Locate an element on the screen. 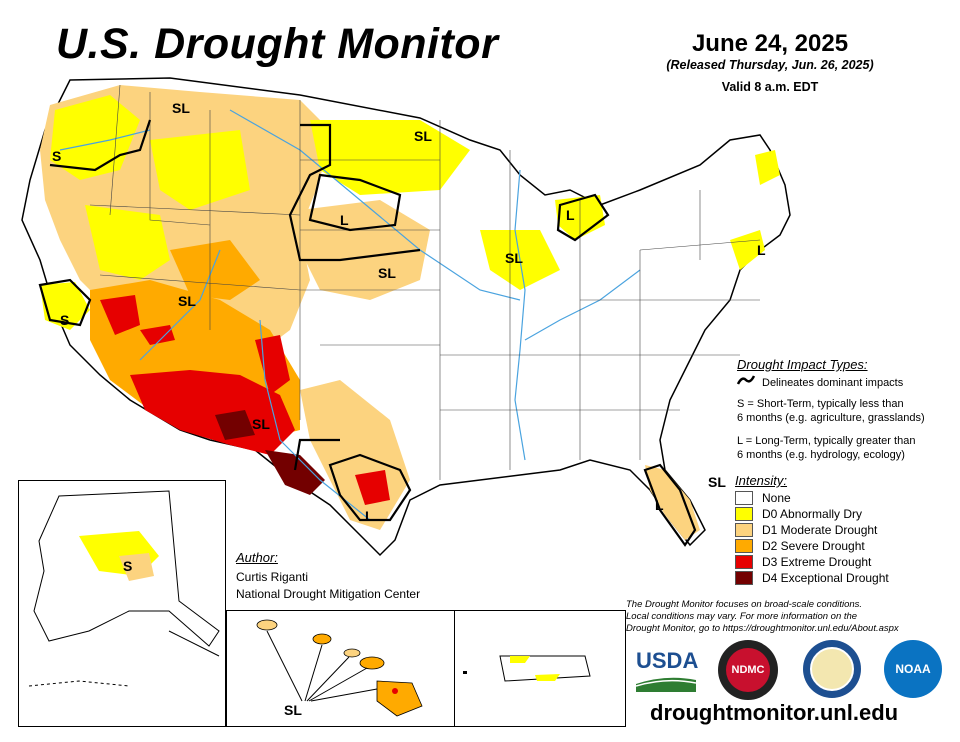  alaska-inset: S is located at coordinates (122, 603).